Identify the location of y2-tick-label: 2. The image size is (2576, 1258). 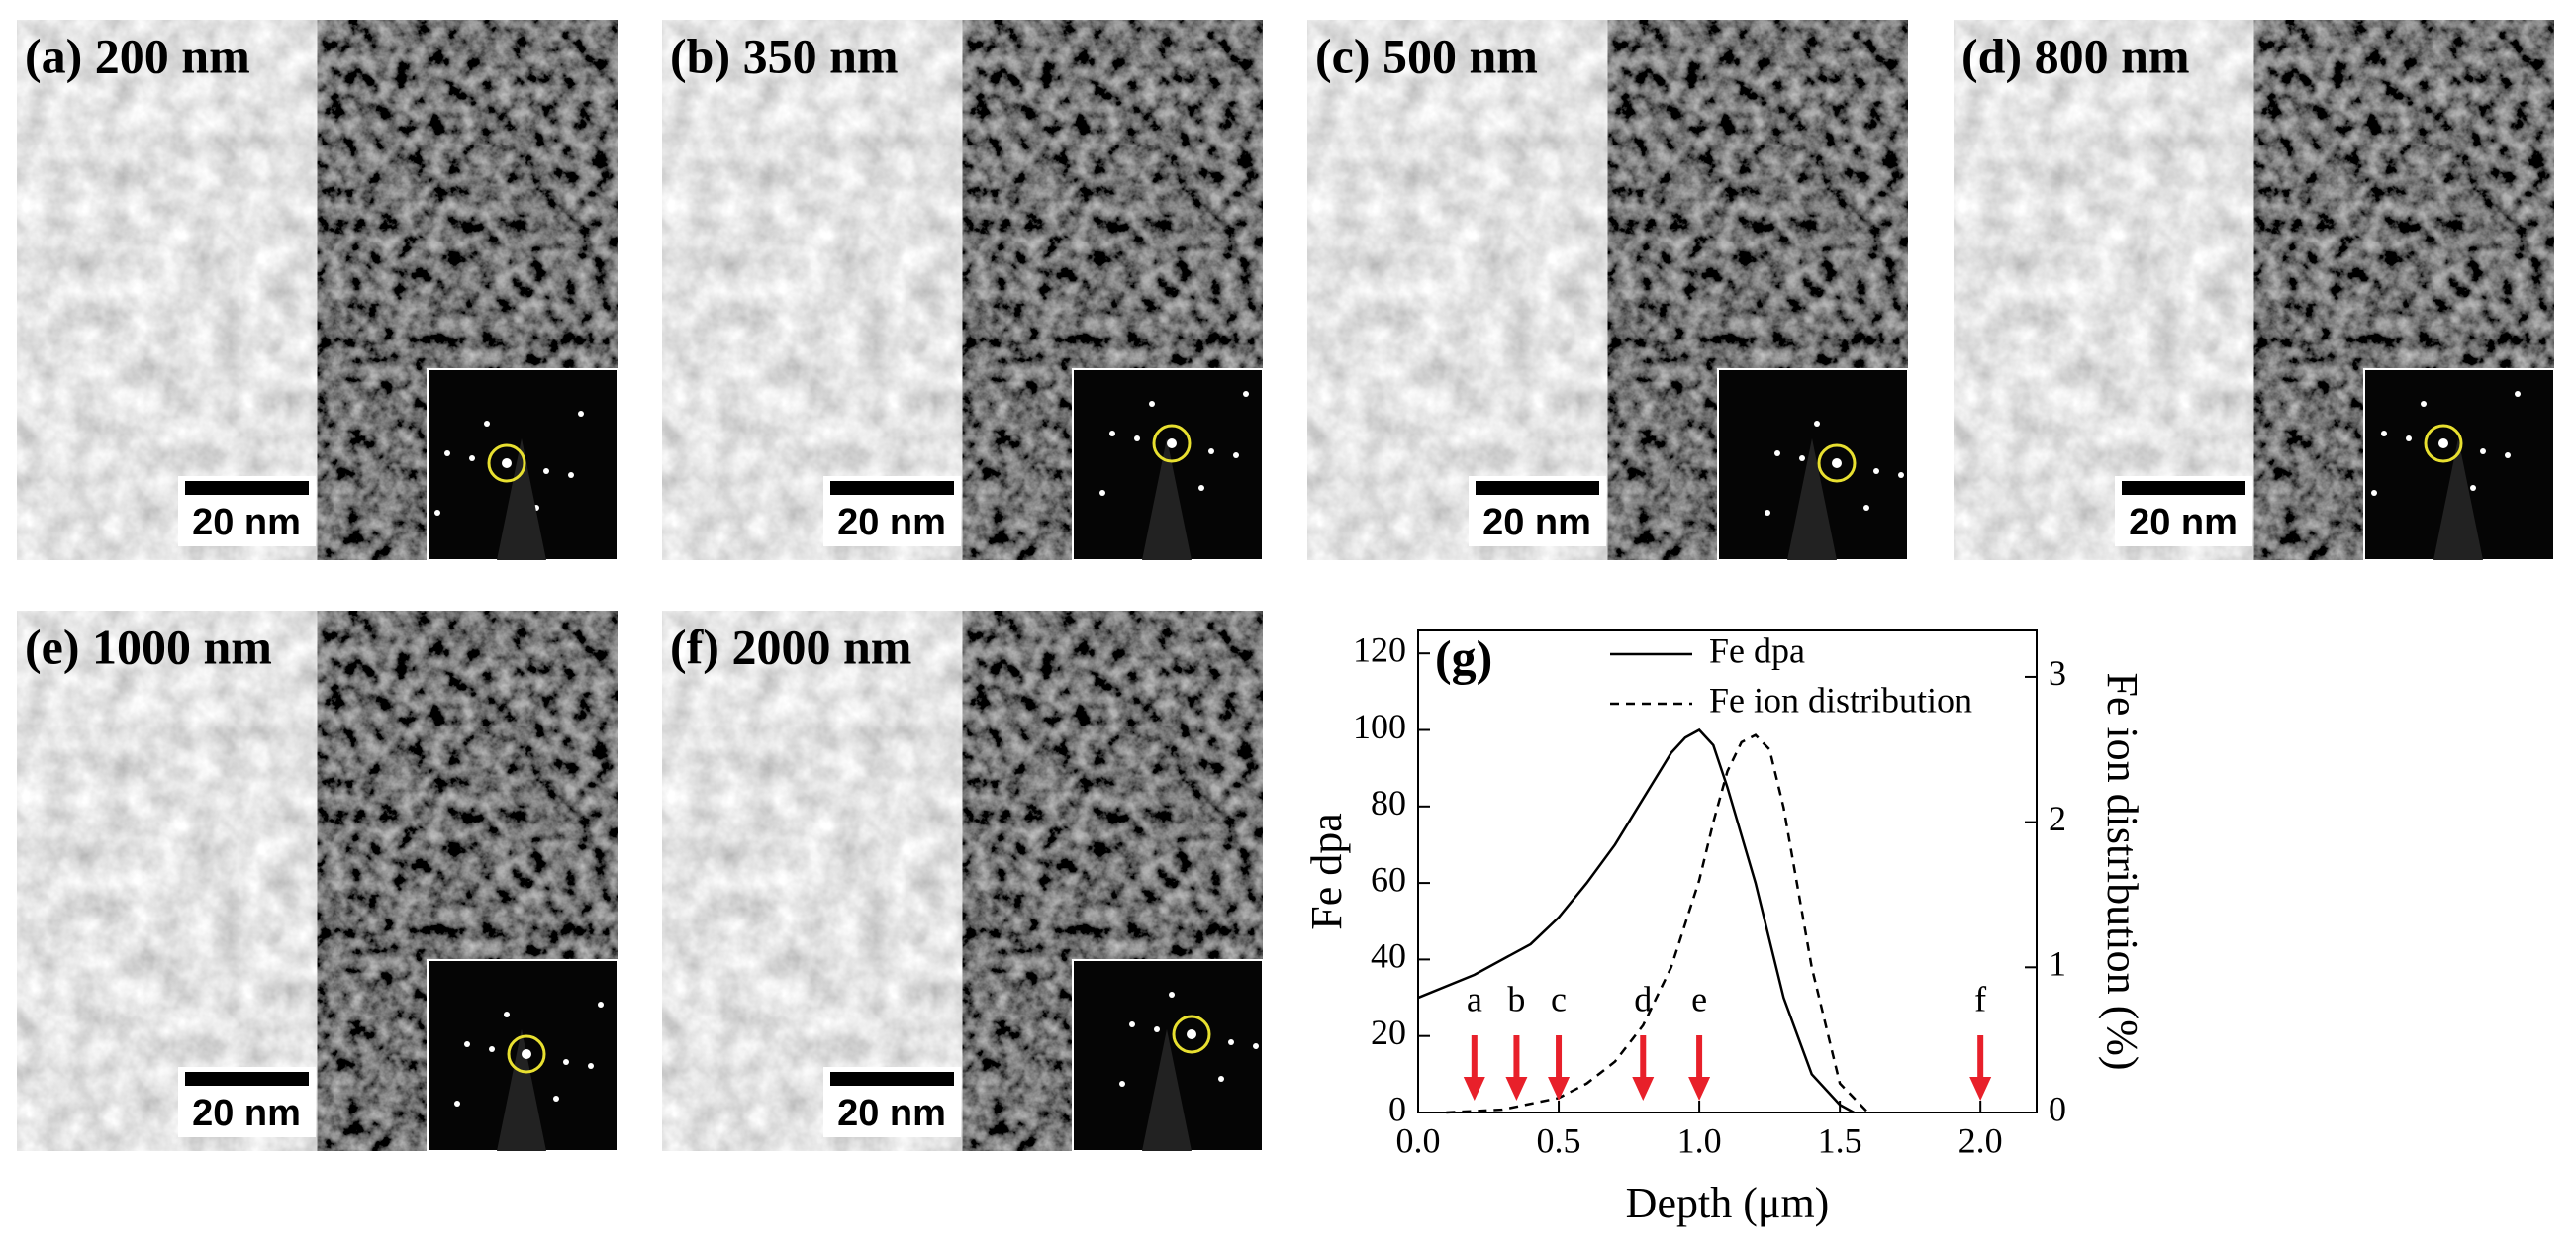
(2057, 818).